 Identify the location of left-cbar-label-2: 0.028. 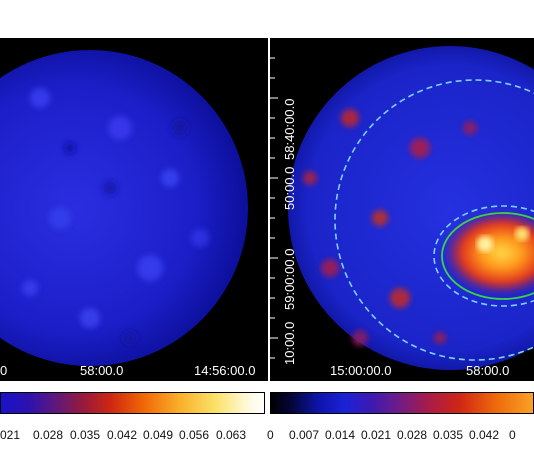
(48, 435).